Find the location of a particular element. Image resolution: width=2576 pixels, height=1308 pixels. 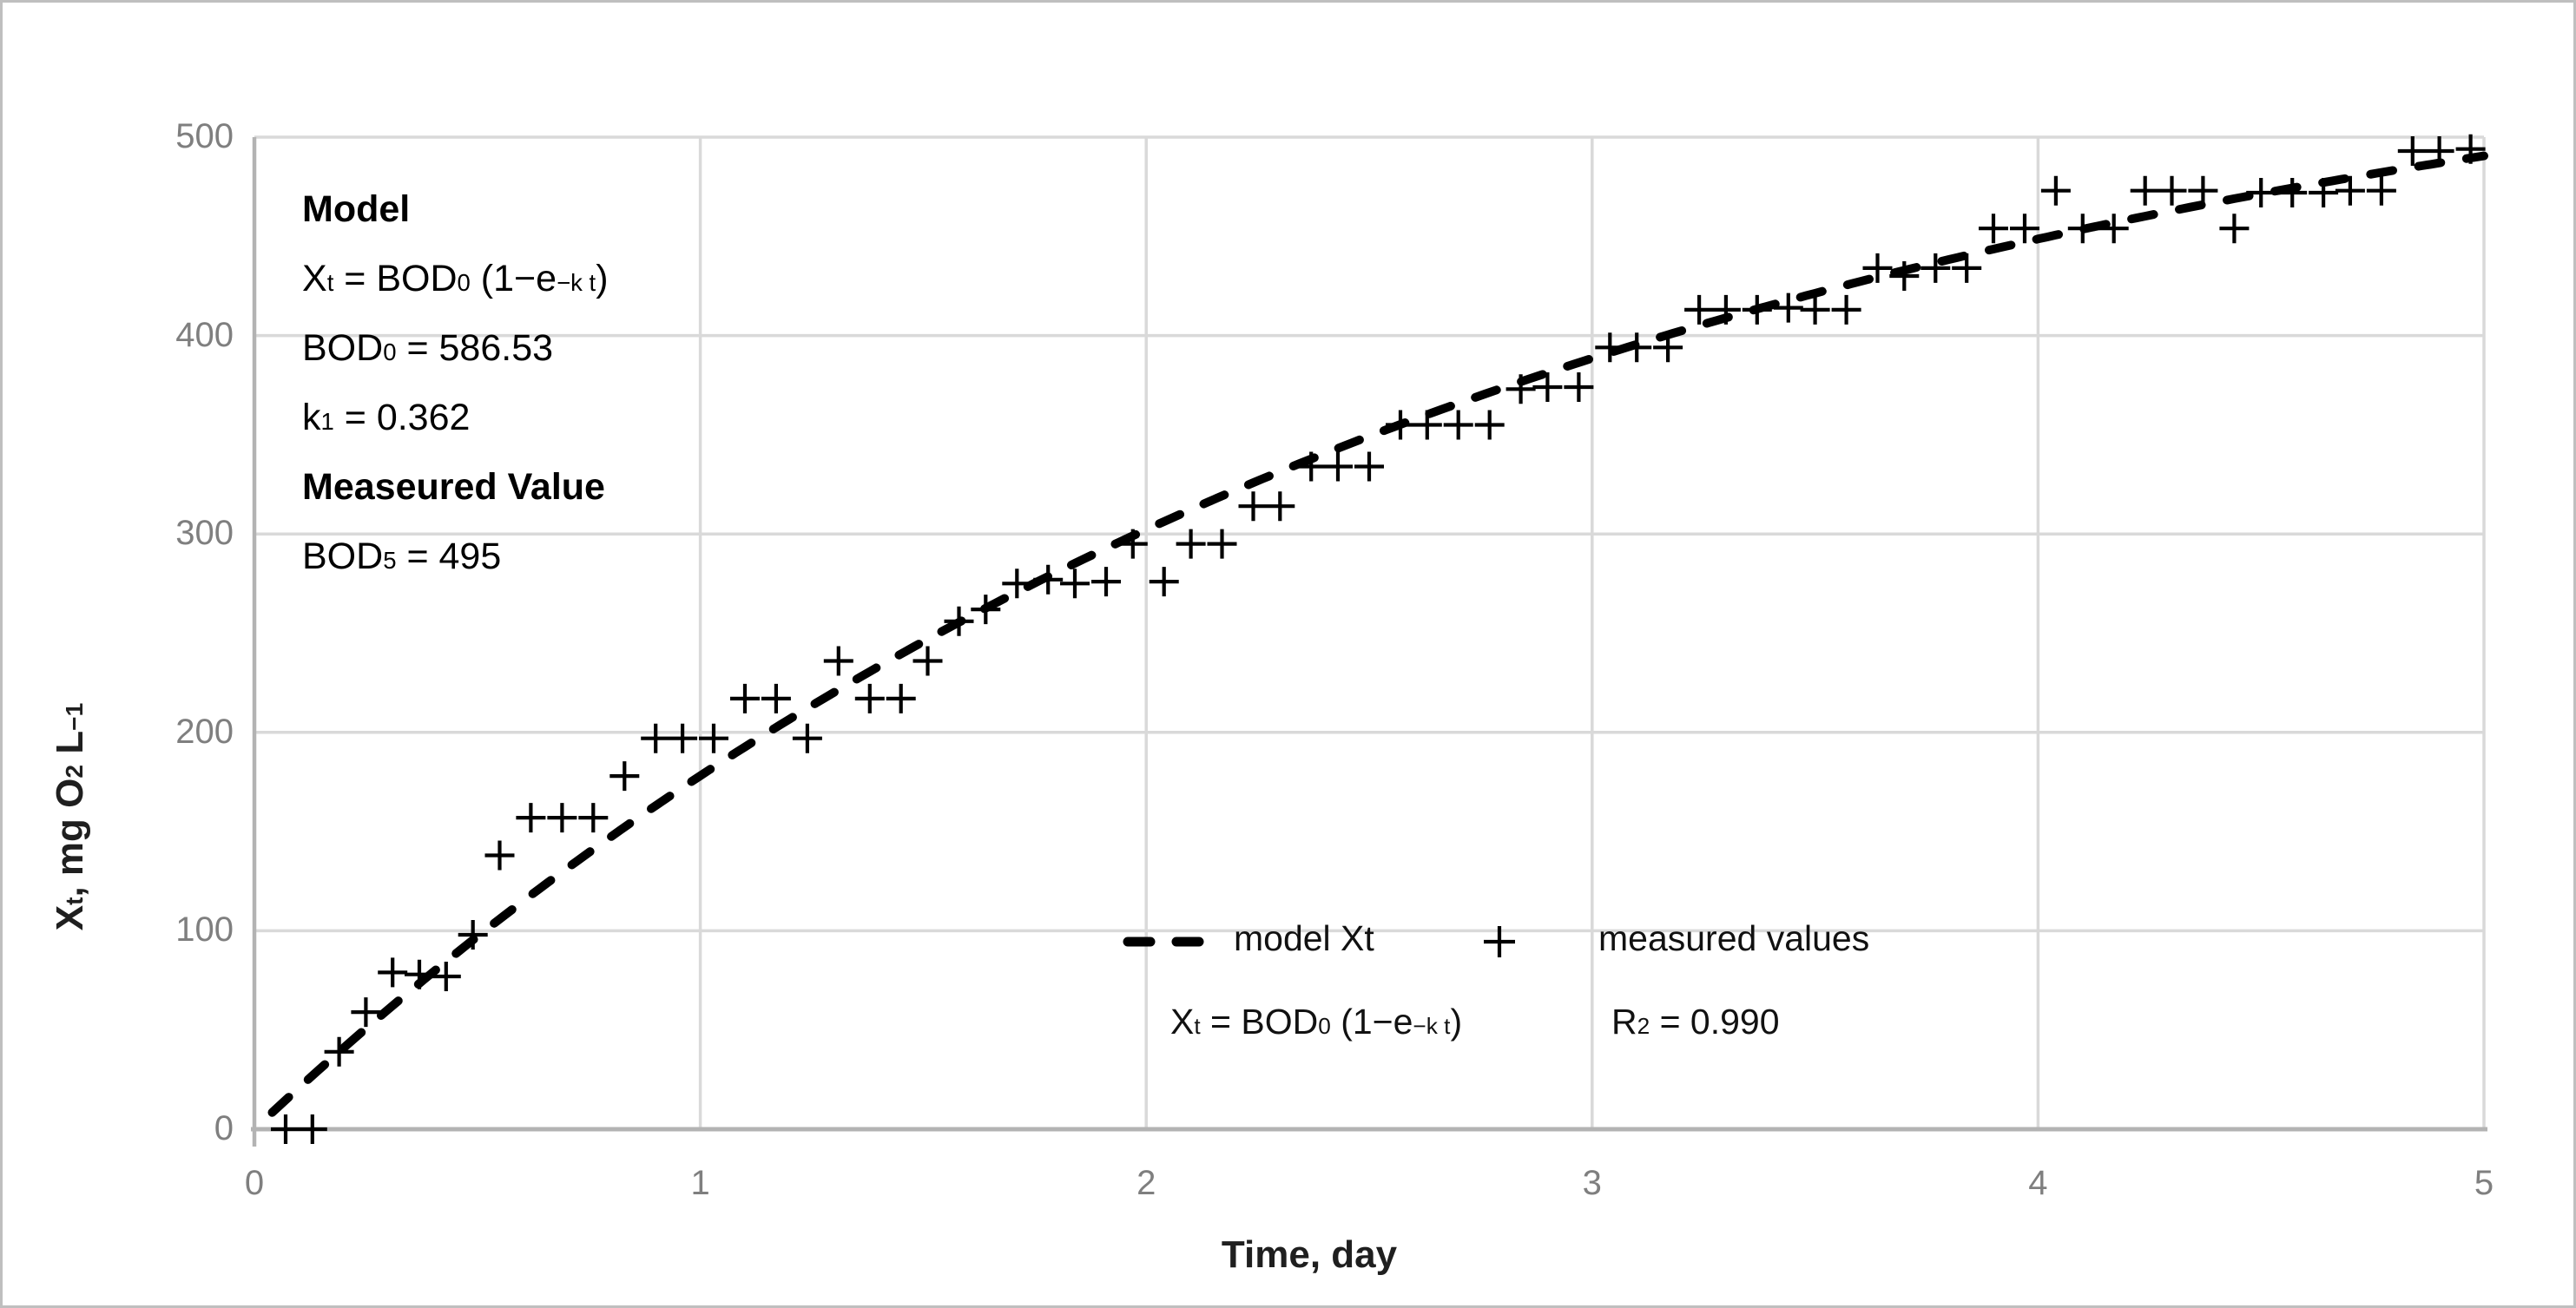

annotation-bod0: BOD0 = 586.53 is located at coordinates (428, 348).